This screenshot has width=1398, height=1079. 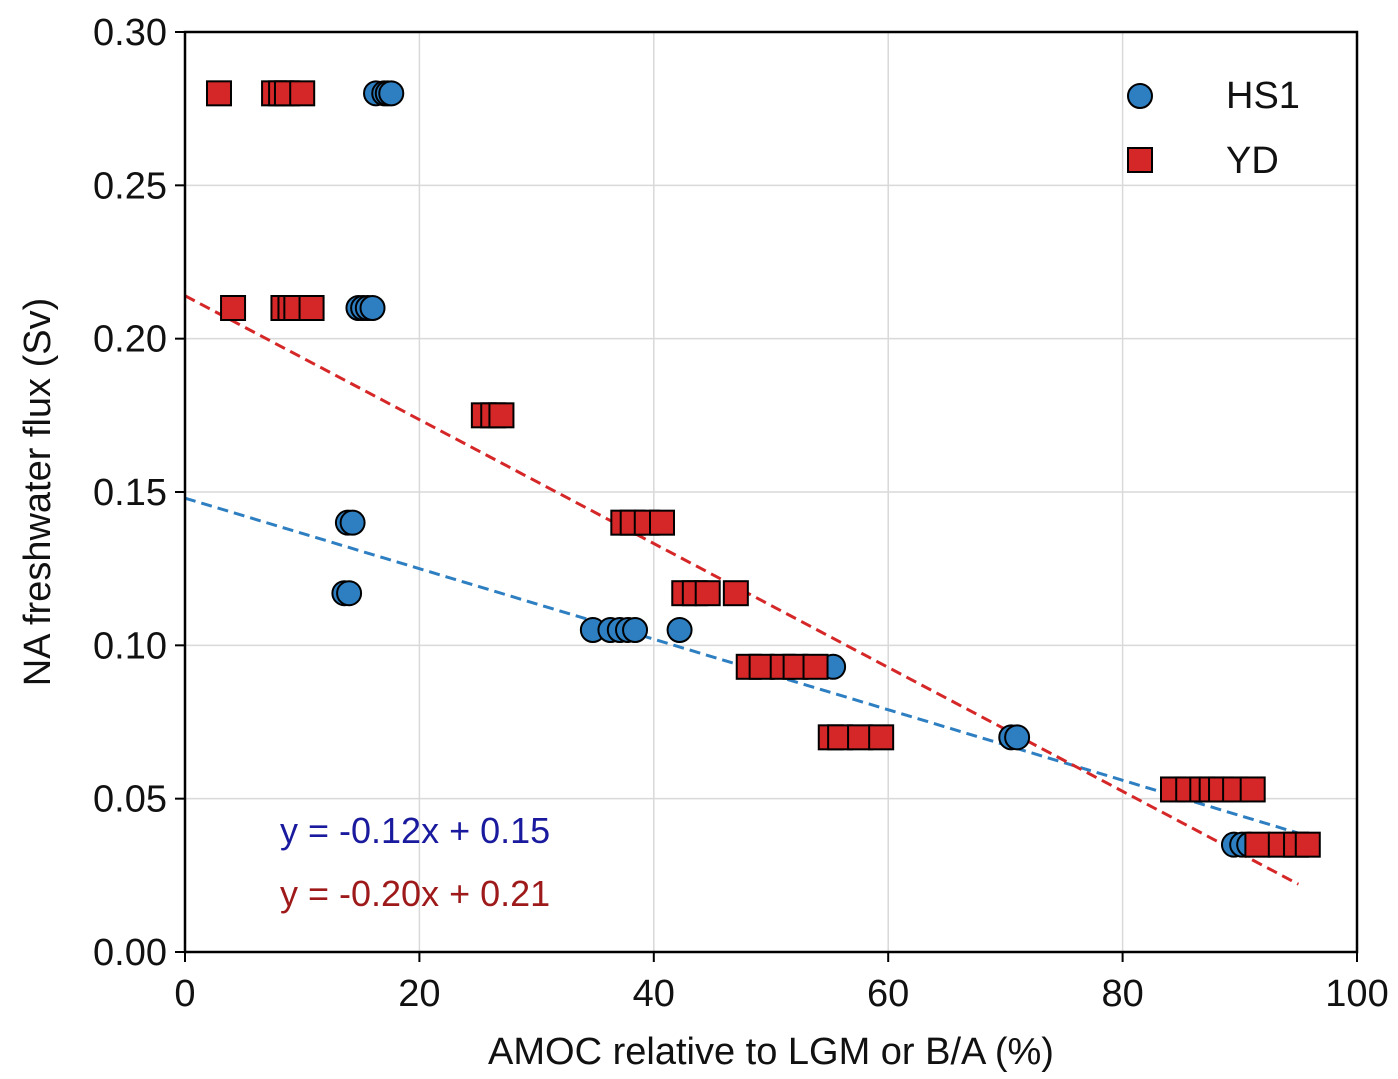 I want to click on x-tick-label: 60, so click(x=888, y=994).